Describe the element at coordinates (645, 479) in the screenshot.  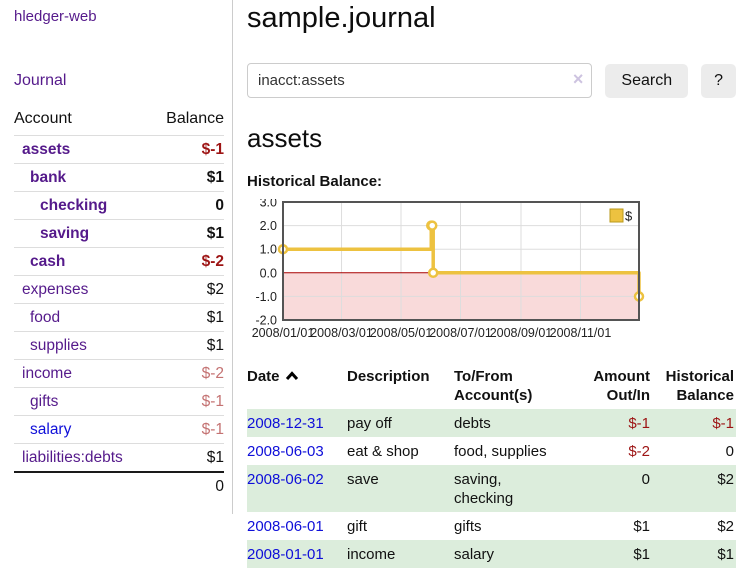
I see `transaction-amount: 0` at that location.